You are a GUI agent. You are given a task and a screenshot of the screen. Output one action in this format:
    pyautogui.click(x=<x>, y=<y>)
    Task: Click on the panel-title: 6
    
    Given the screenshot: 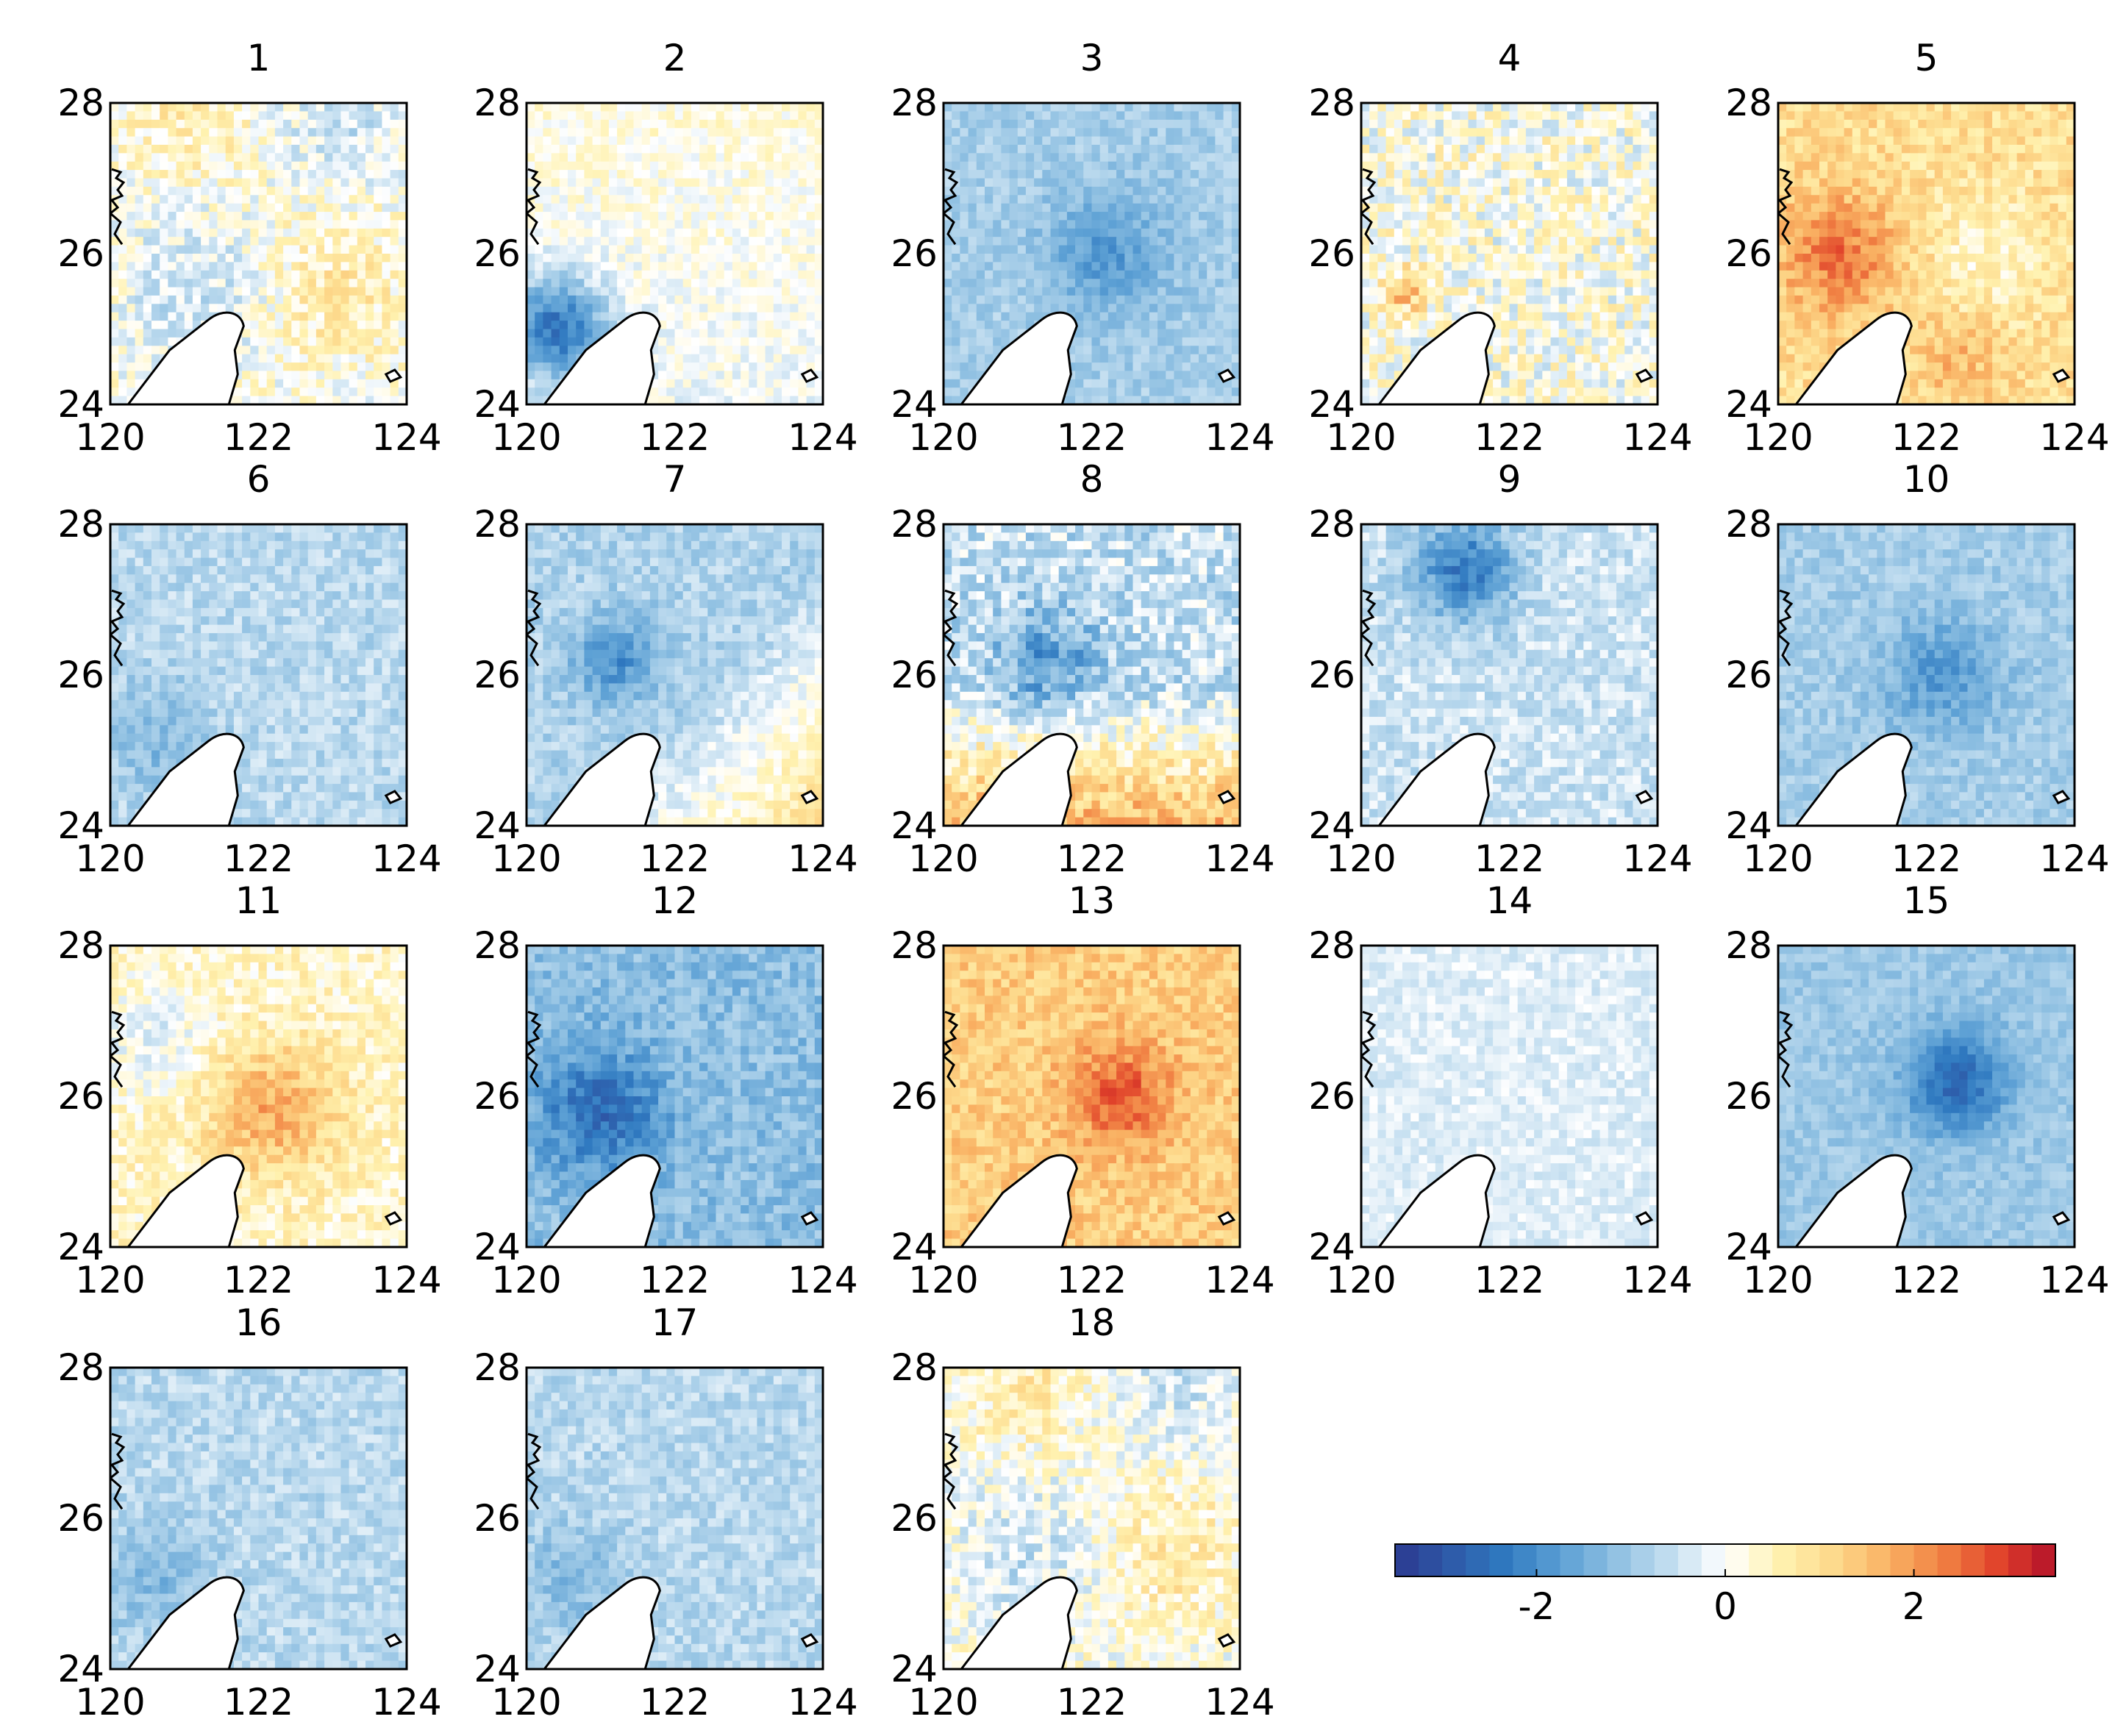 What is the action you would take?
    pyautogui.click(x=259, y=479)
    